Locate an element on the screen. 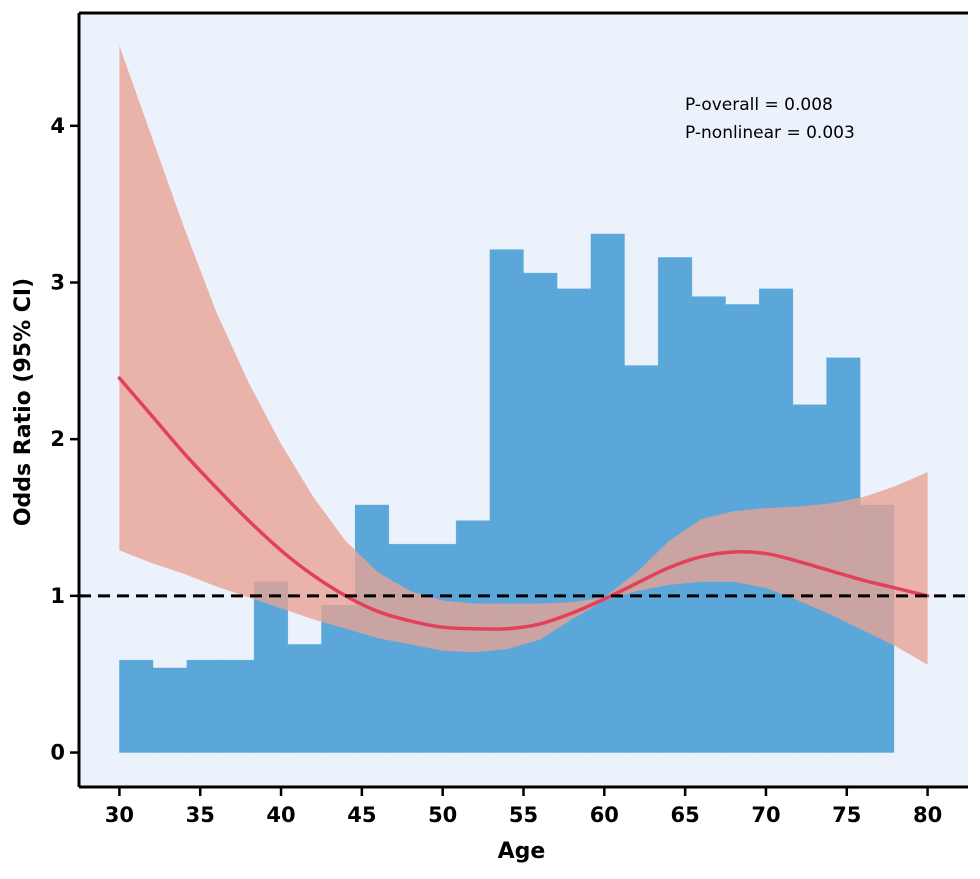  x-tick-label: 55 is located at coordinates (523, 815).